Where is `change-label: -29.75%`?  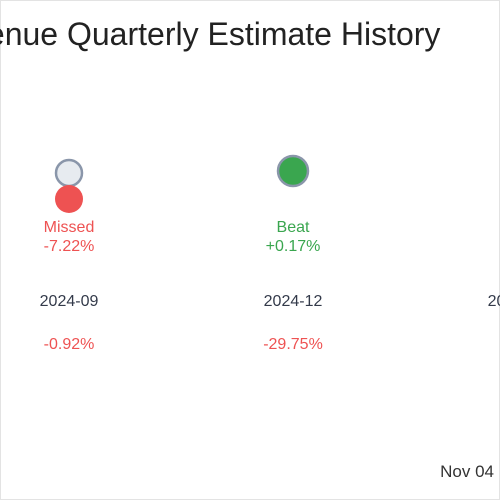
change-label: -29.75% is located at coordinates (293, 344).